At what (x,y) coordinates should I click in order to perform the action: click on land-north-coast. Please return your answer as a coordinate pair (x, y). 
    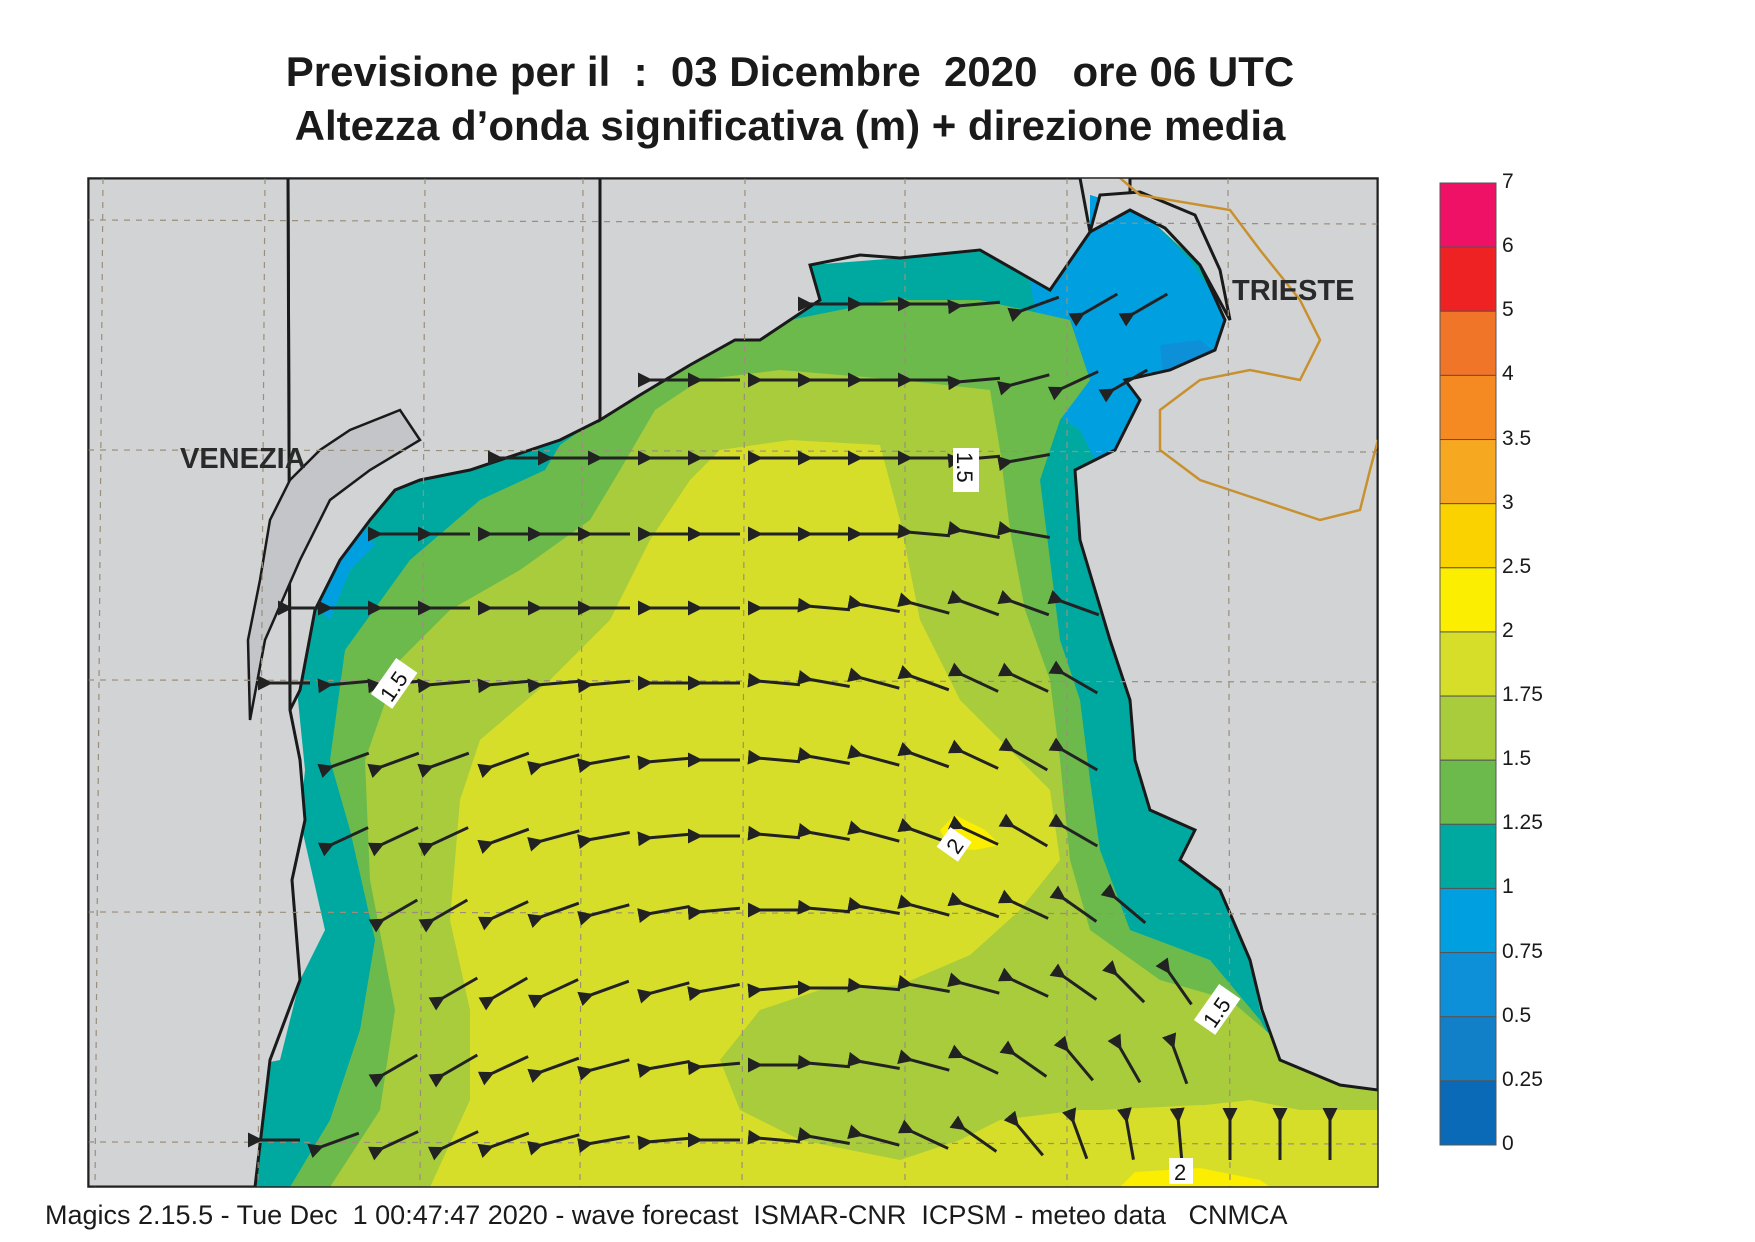
    Looking at the image, I should click on (845, 300).